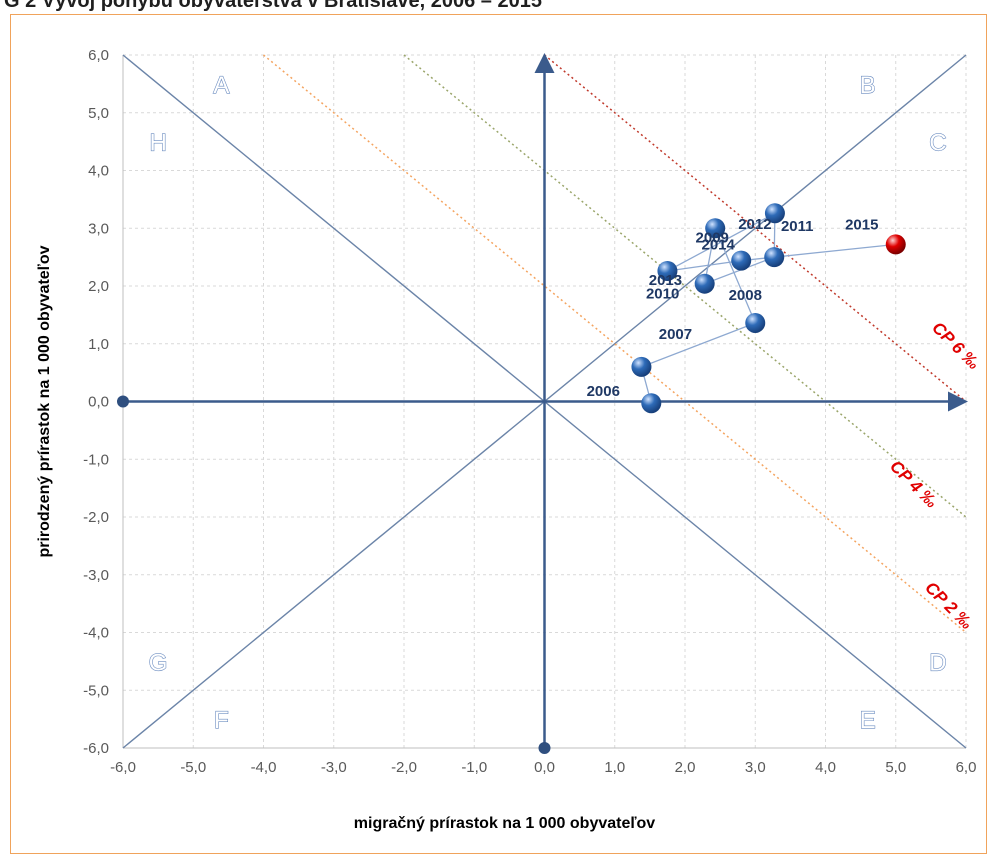 This screenshot has width=989, height=854. I want to click on data-point-2010, so click(704, 283).